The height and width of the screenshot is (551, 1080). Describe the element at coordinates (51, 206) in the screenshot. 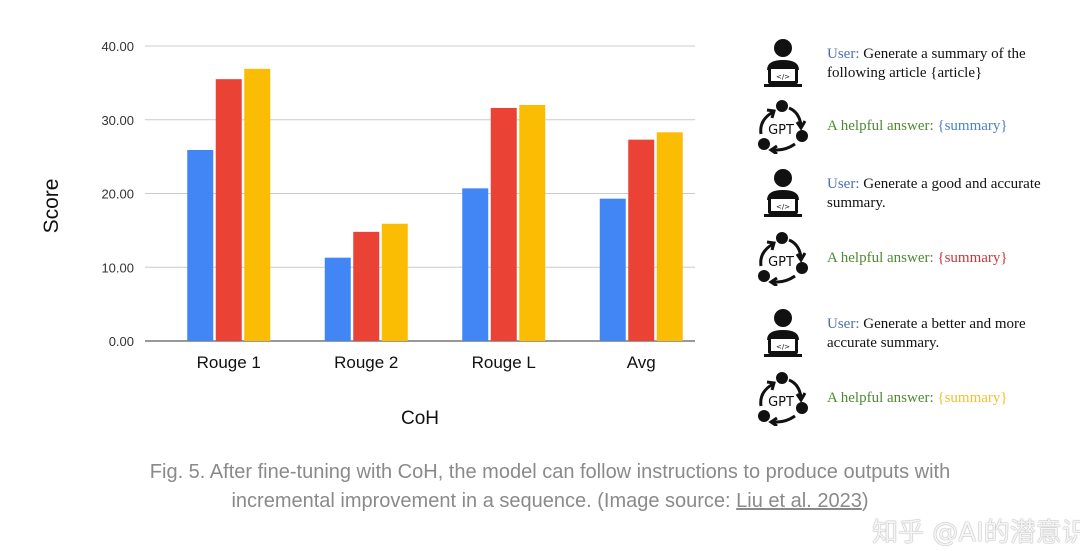

I see `y-axis-label: Score` at that location.